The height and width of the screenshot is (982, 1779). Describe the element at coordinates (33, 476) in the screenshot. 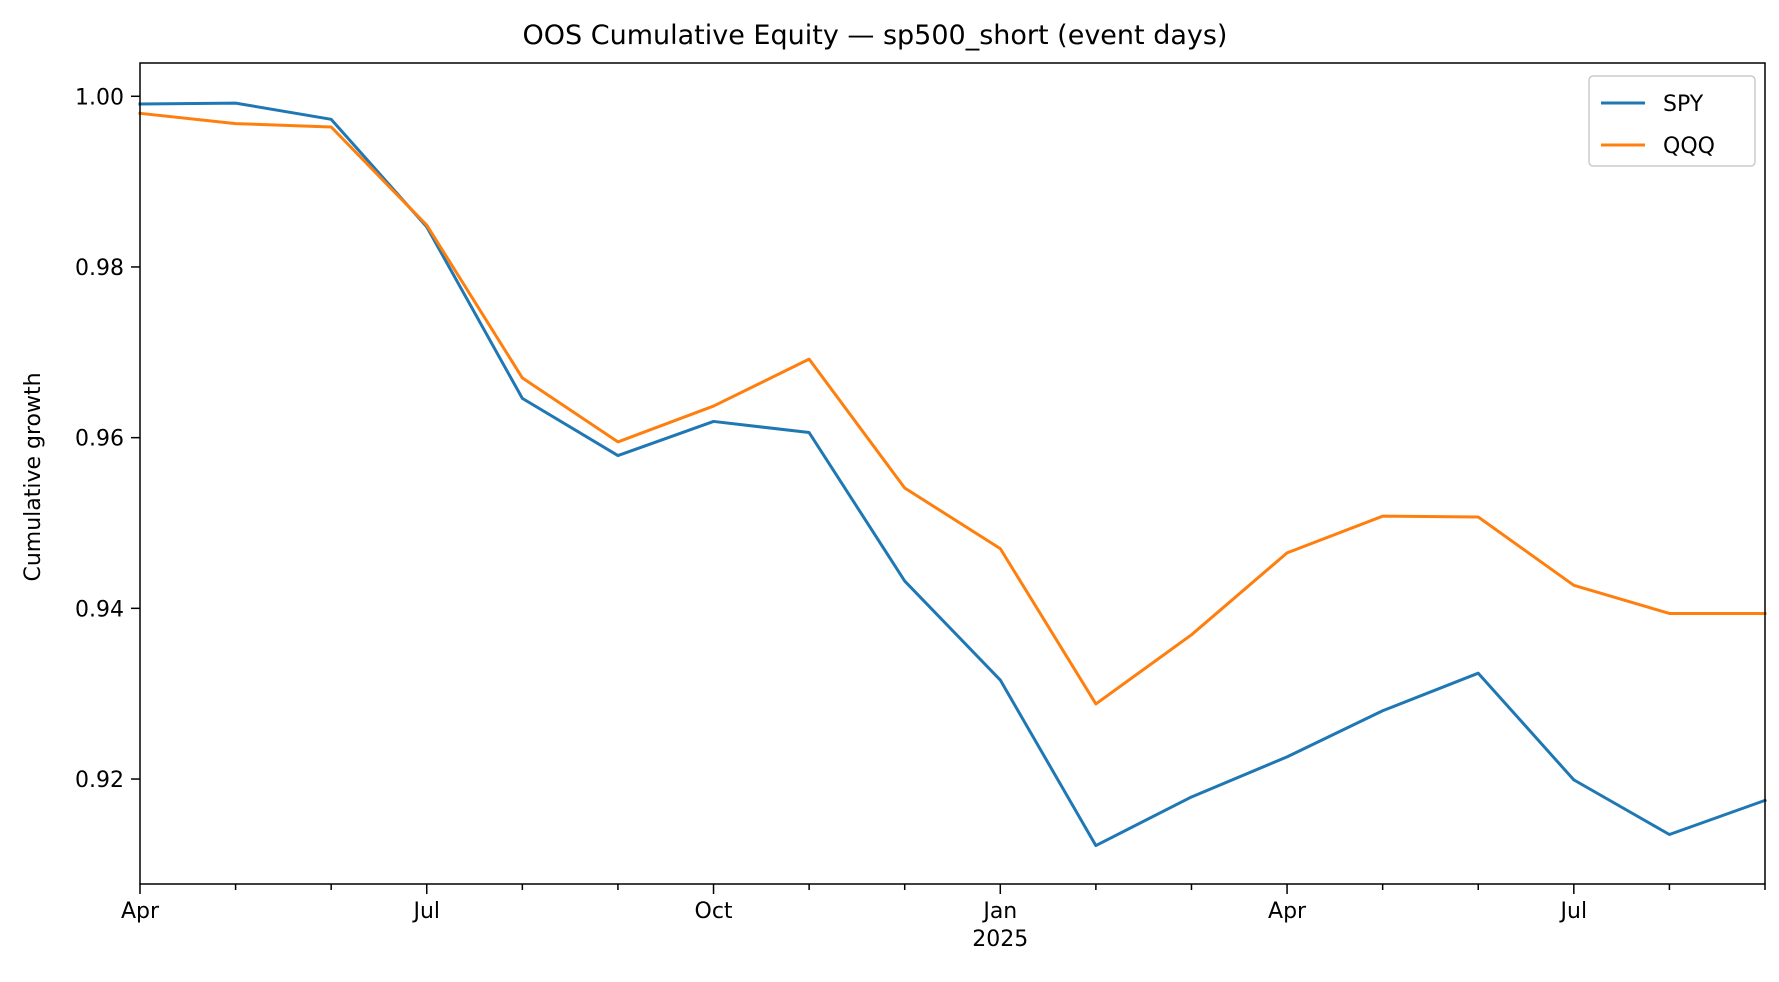

I see `y-axis-label: Cumulative growth` at that location.